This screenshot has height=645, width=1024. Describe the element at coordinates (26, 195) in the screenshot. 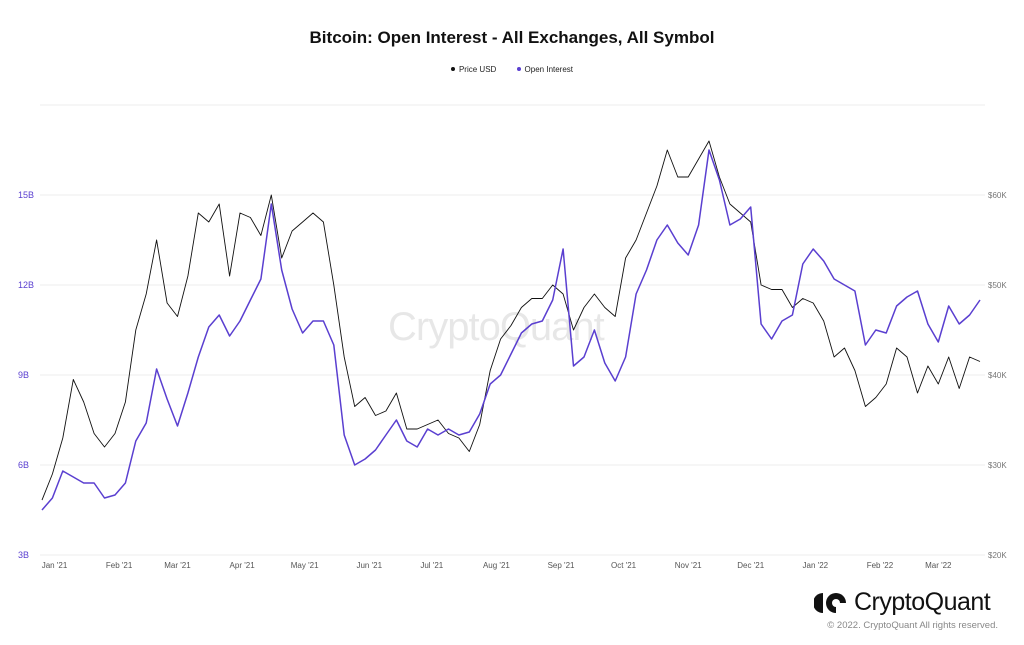

I see `y-left-tick-label: 15B` at that location.